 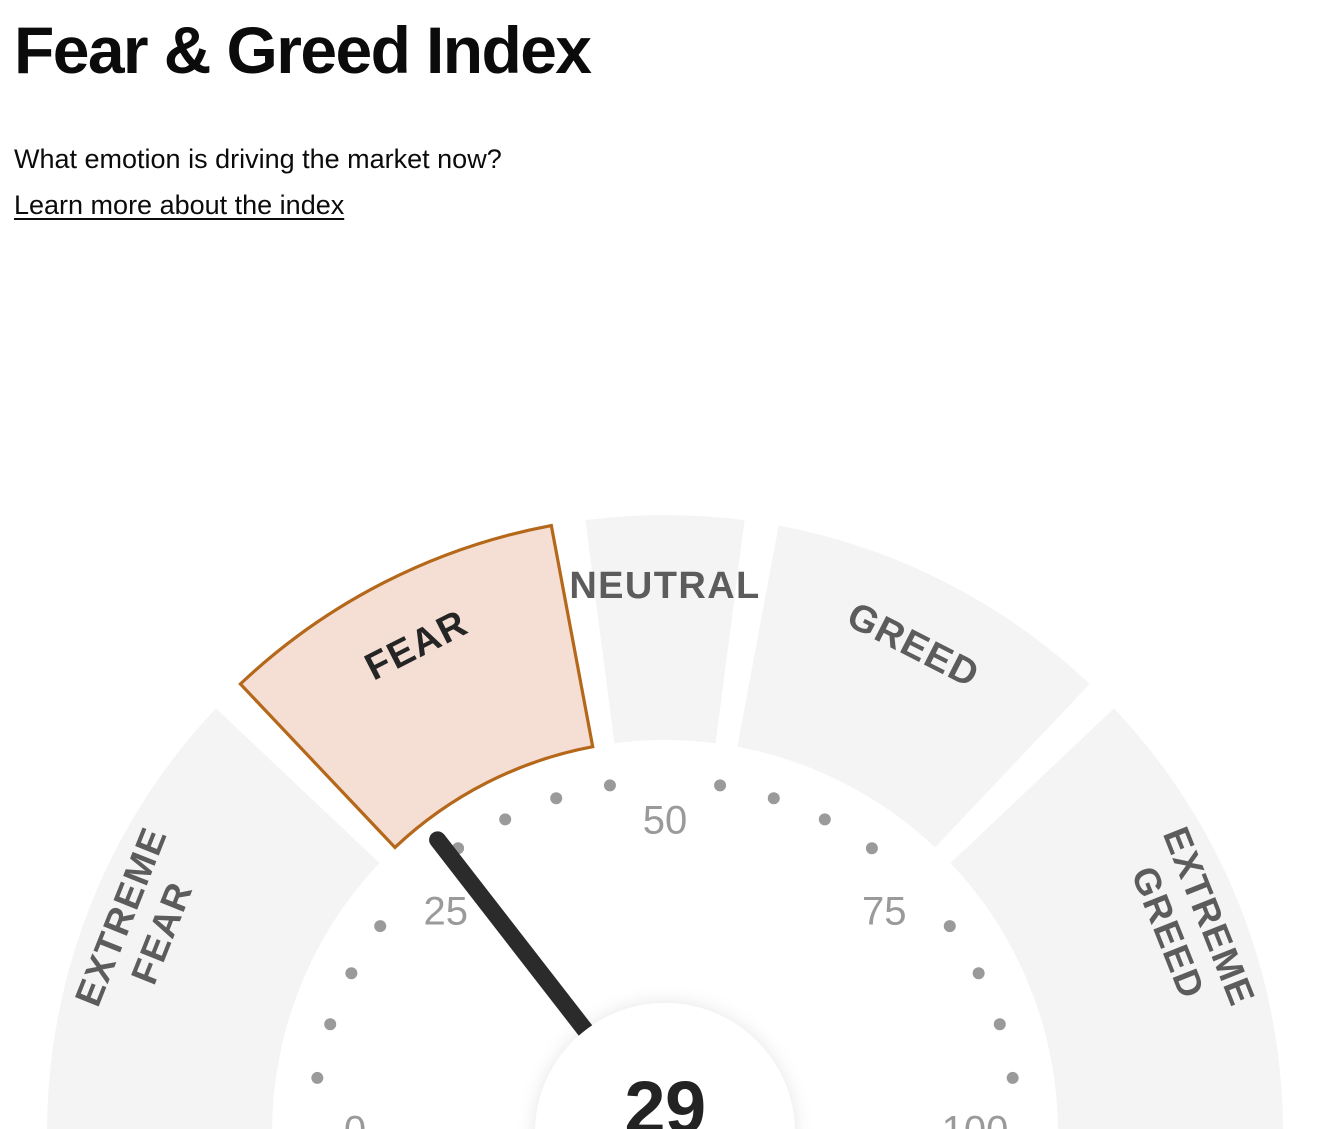 I want to click on gauge-tick-label: 100, so click(x=975, y=1119).